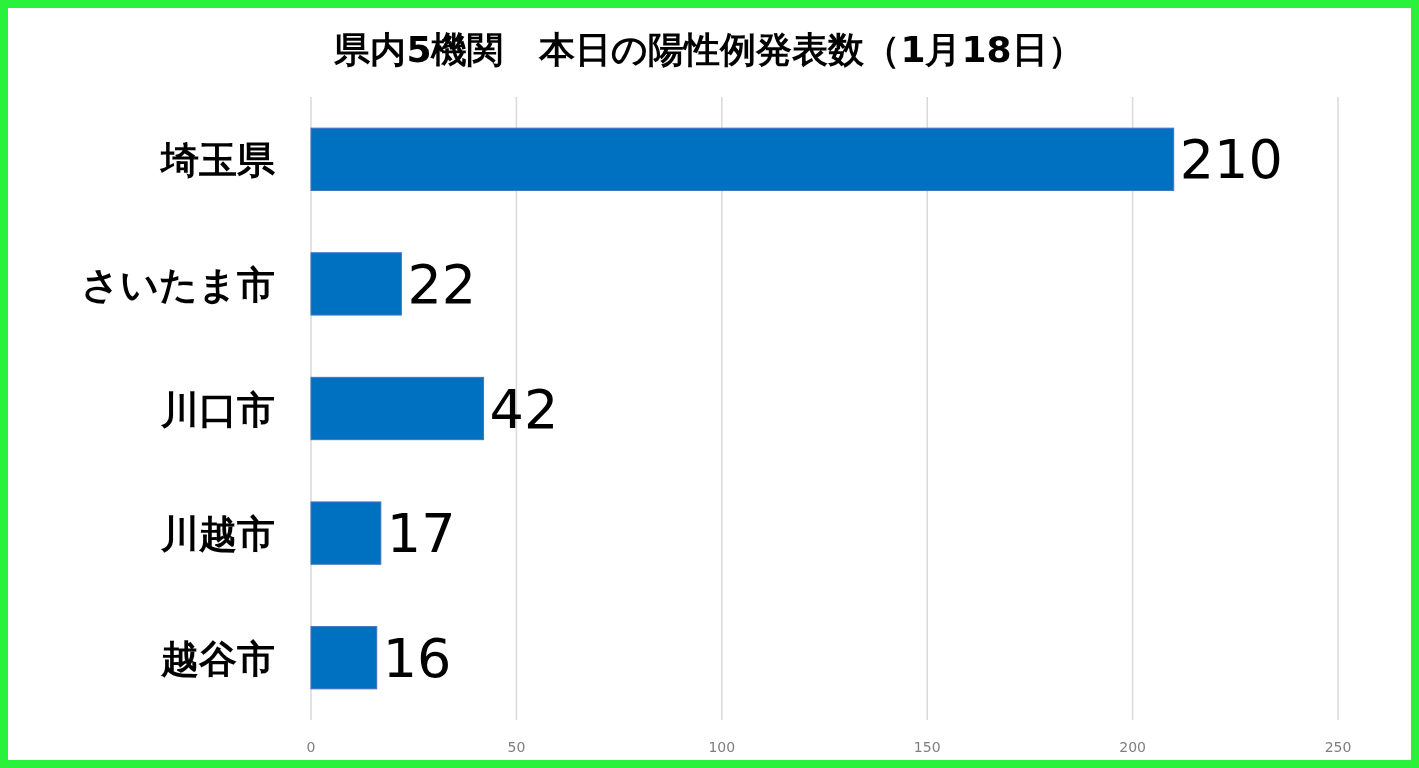 This screenshot has height=768, width=1419. Describe the element at coordinates (1132, 747) in the screenshot. I see `x-tick-label: 200` at that location.